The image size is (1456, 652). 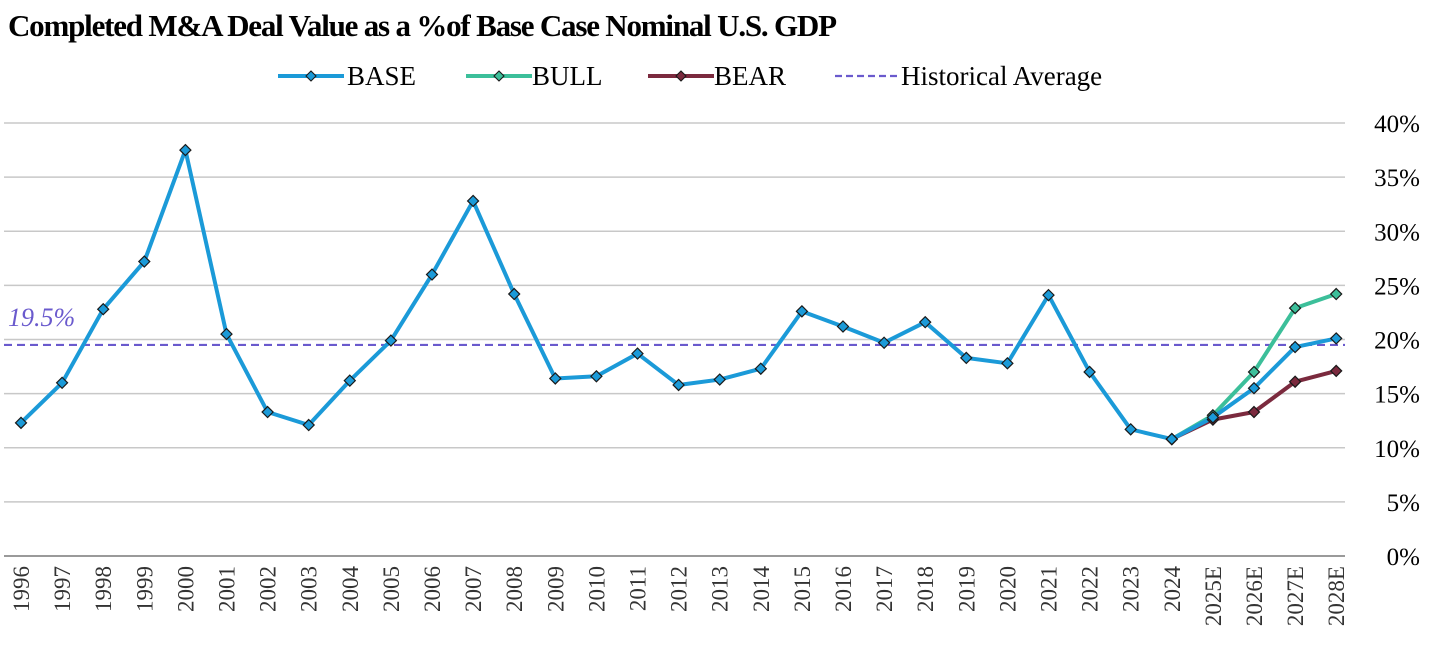 I want to click on legend-item-base: BASE, so click(x=347, y=76).